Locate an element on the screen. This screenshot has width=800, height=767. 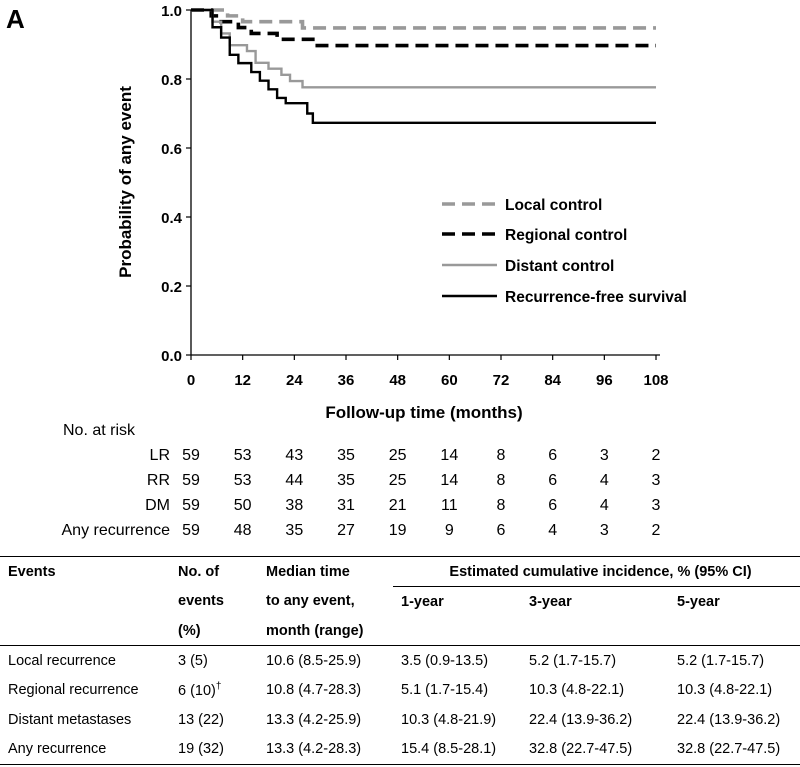
header-median-2: to any event, is located at coordinates (310, 601).